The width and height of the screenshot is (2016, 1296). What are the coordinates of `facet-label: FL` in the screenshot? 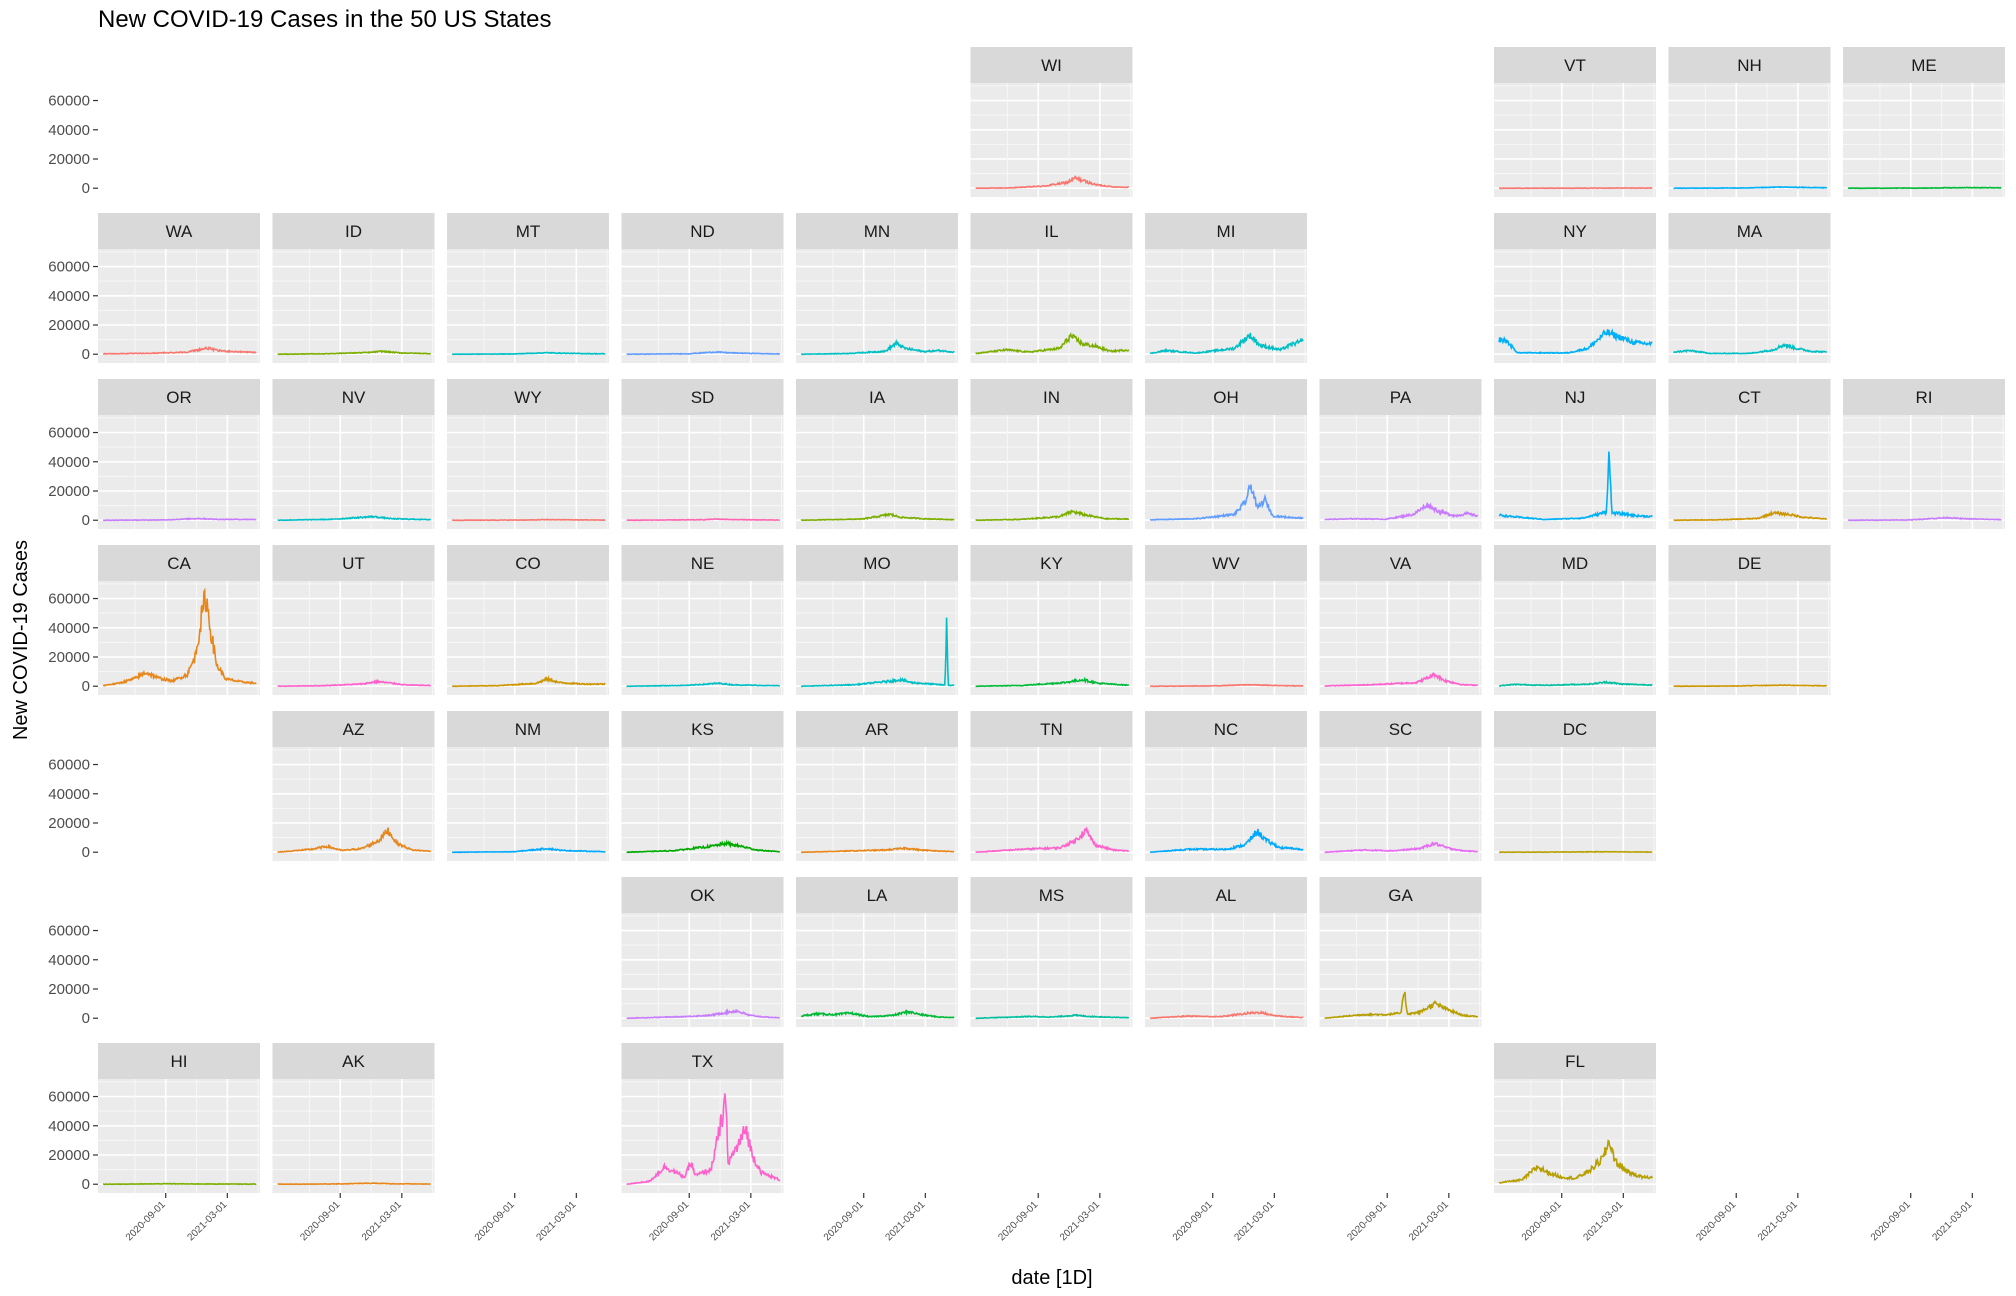 It's located at (1575, 1061).